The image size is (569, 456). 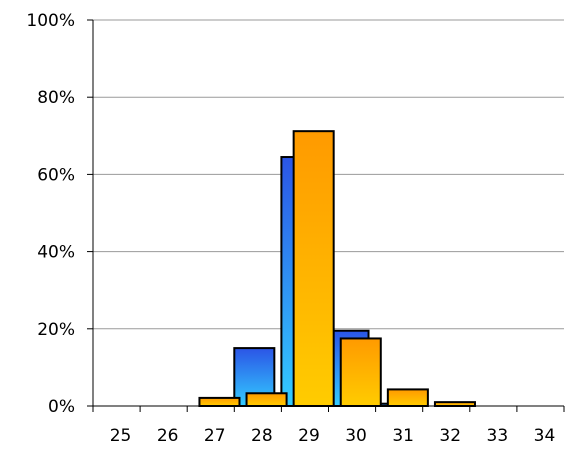 I want to click on x-tick-label: 27, so click(x=215, y=436).